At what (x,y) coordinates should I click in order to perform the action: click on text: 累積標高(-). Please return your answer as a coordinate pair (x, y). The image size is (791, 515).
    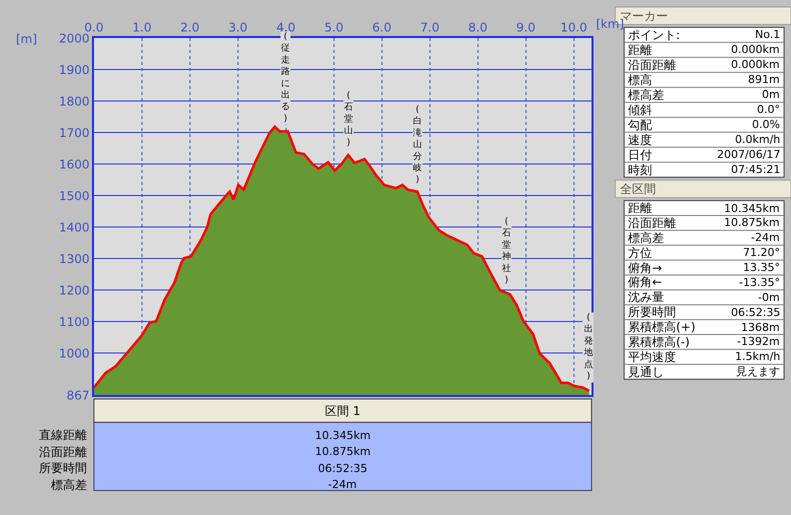
    Looking at the image, I should click on (659, 342).